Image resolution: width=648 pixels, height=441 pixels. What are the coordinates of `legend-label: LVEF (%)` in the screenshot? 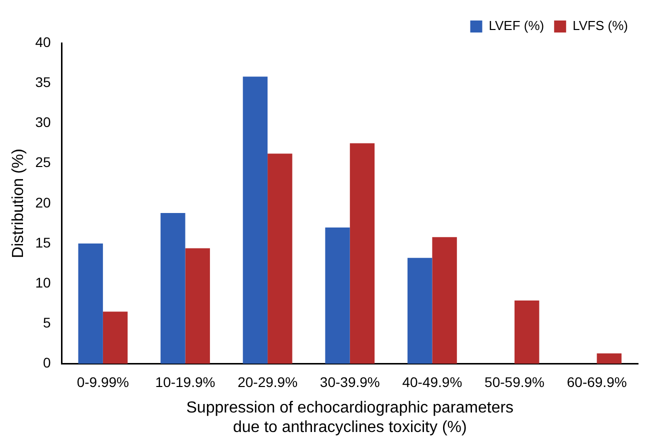 It's located at (516, 26).